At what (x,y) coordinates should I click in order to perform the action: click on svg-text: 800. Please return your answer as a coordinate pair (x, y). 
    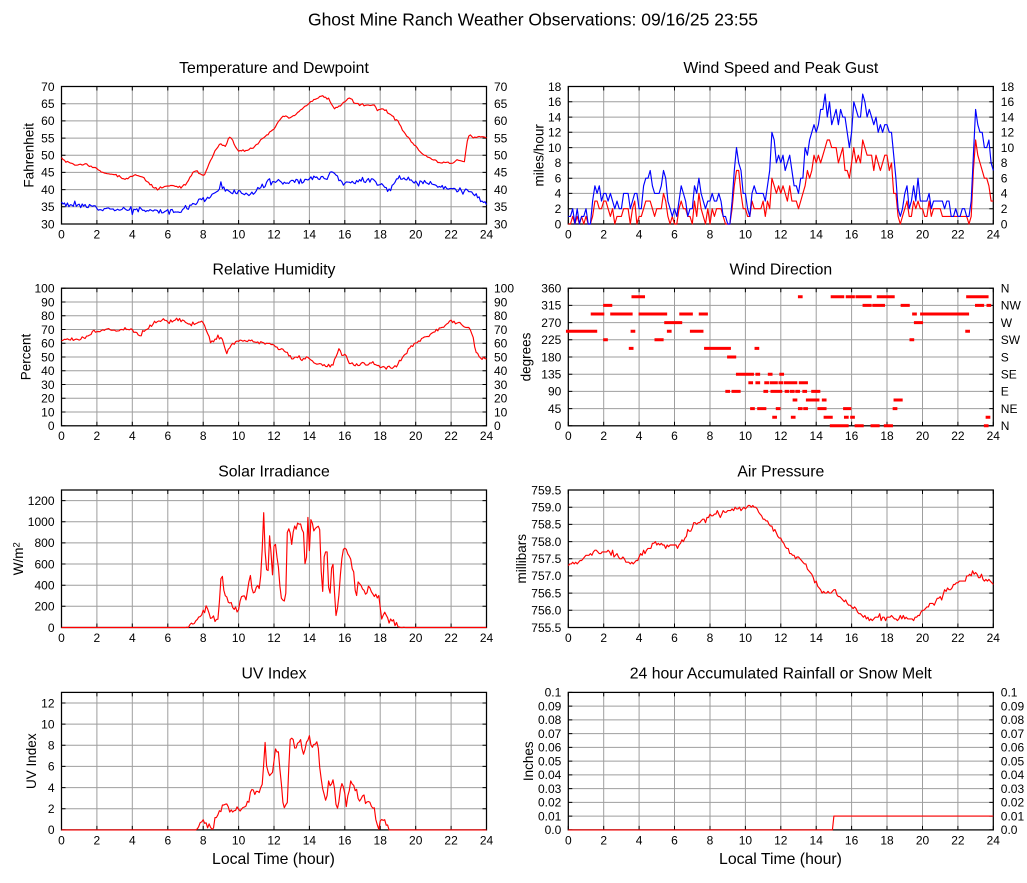
    Looking at the image, I should click on (44, 543).